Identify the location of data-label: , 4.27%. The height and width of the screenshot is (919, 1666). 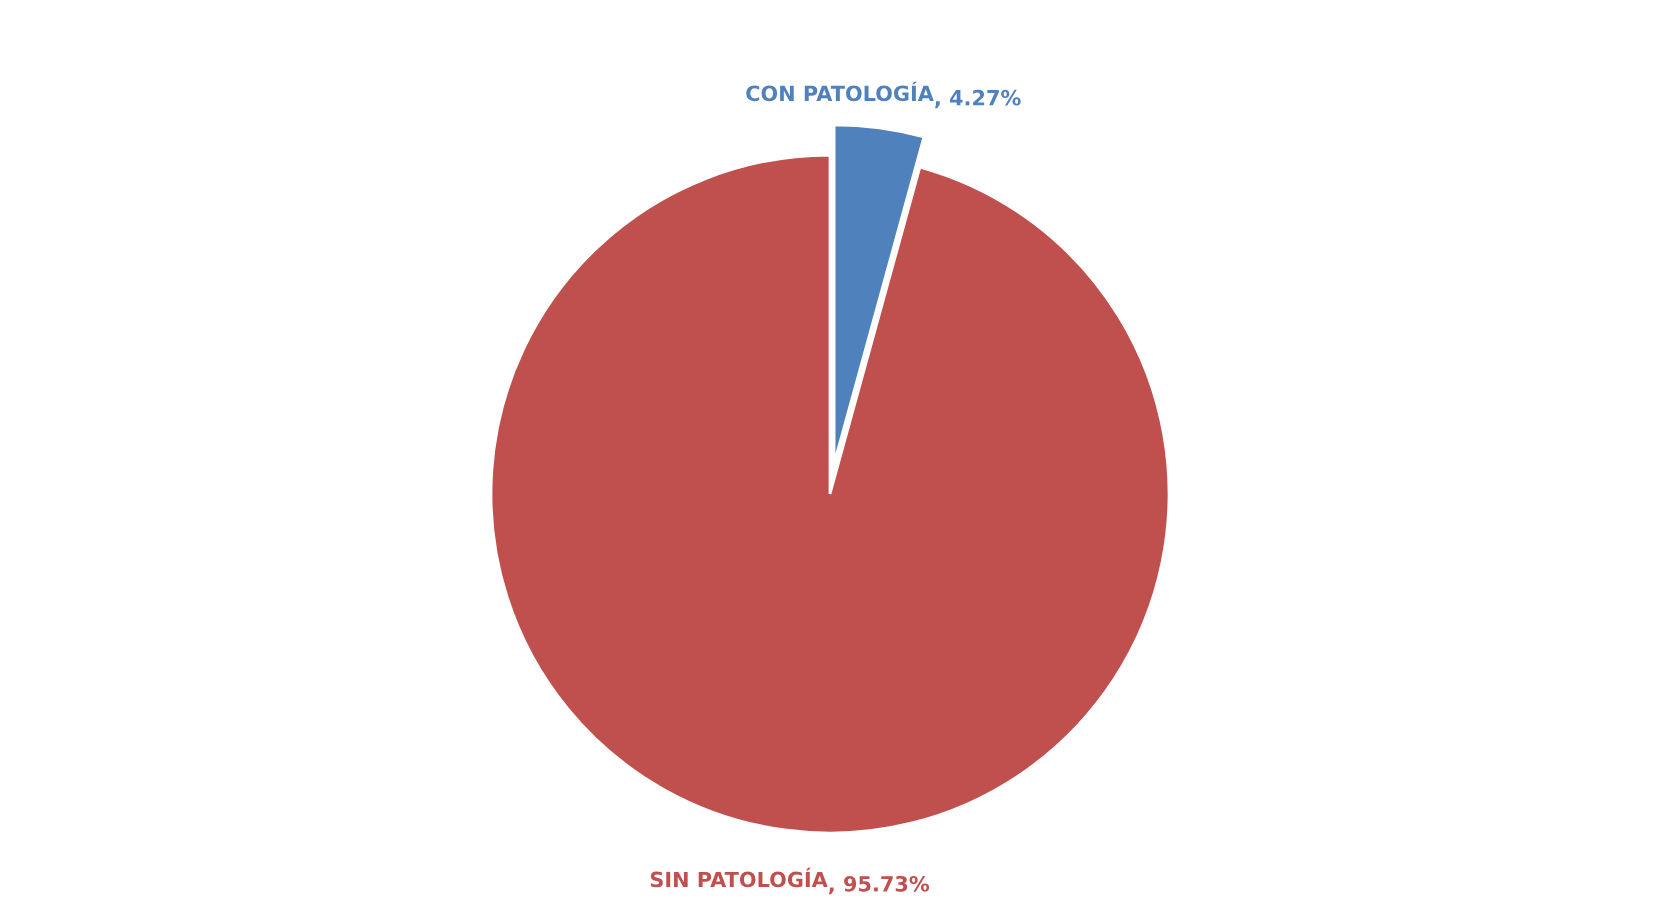
(978, 99).